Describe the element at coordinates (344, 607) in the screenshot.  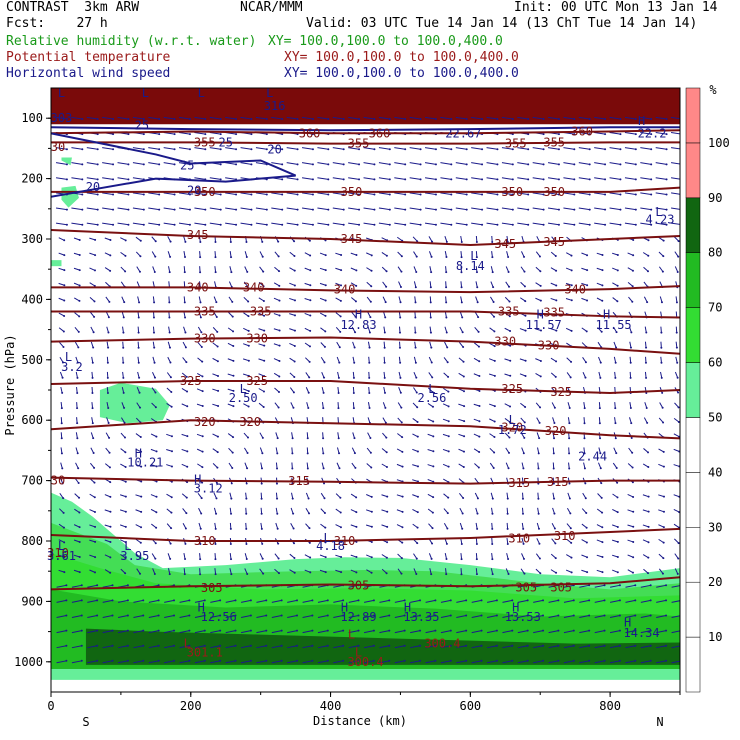
I see `extremum-marker: H` at that location.